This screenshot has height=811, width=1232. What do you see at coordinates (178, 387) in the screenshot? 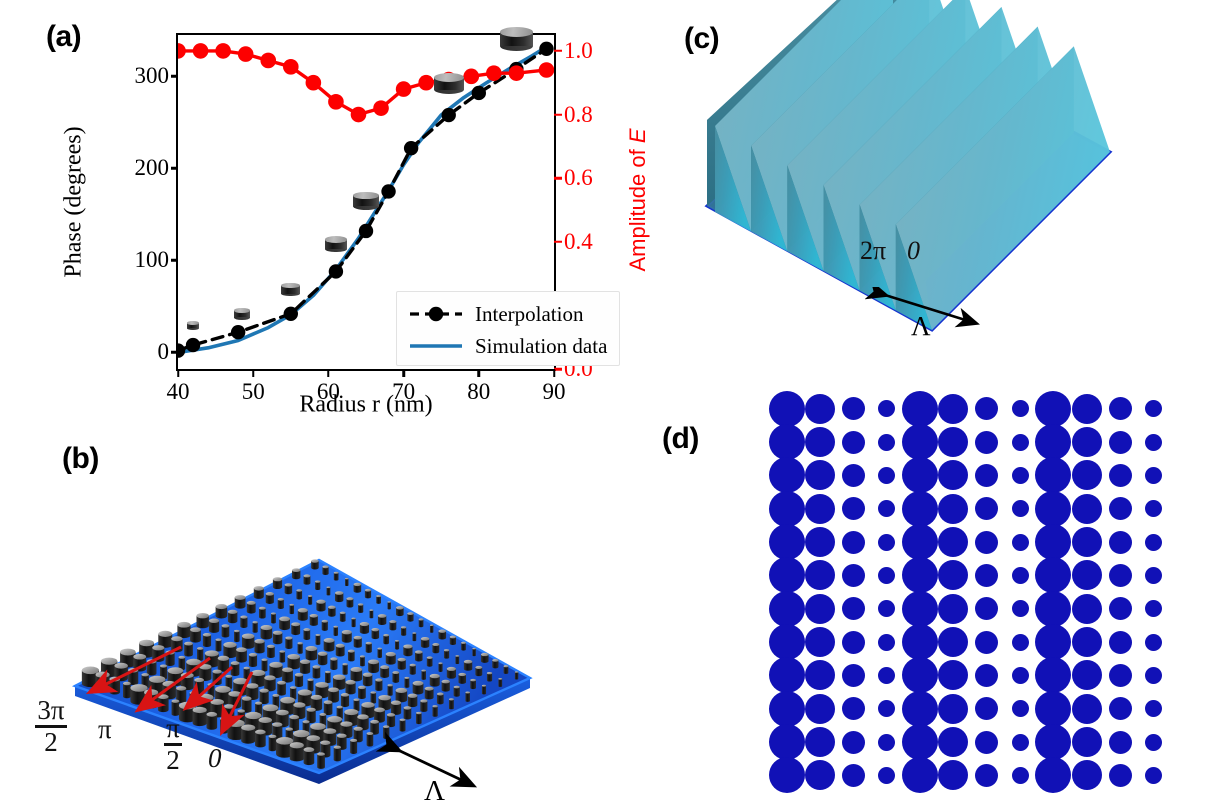
I see `x-tick: 40` at bounding box center [178, 387].